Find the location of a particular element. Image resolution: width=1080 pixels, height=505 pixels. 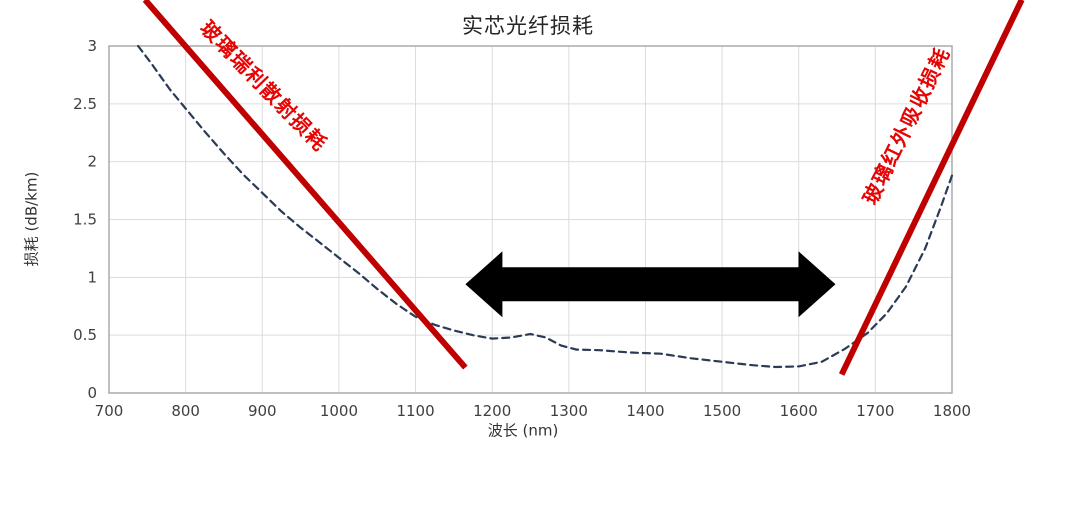

x-tick-label: 1400 is located at coordinates (645, 411).